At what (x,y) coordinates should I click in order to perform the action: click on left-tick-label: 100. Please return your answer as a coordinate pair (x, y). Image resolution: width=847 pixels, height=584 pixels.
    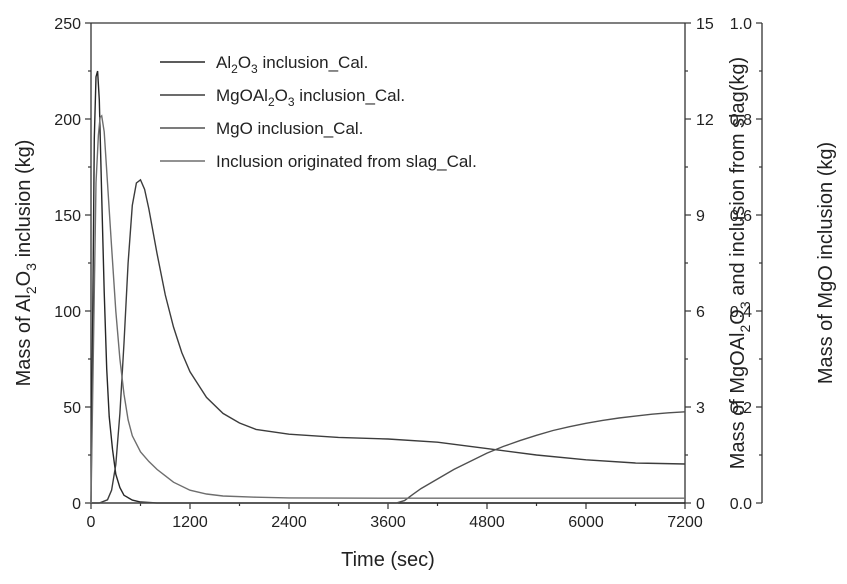
    Looking at the image, I should click on (67, 312).